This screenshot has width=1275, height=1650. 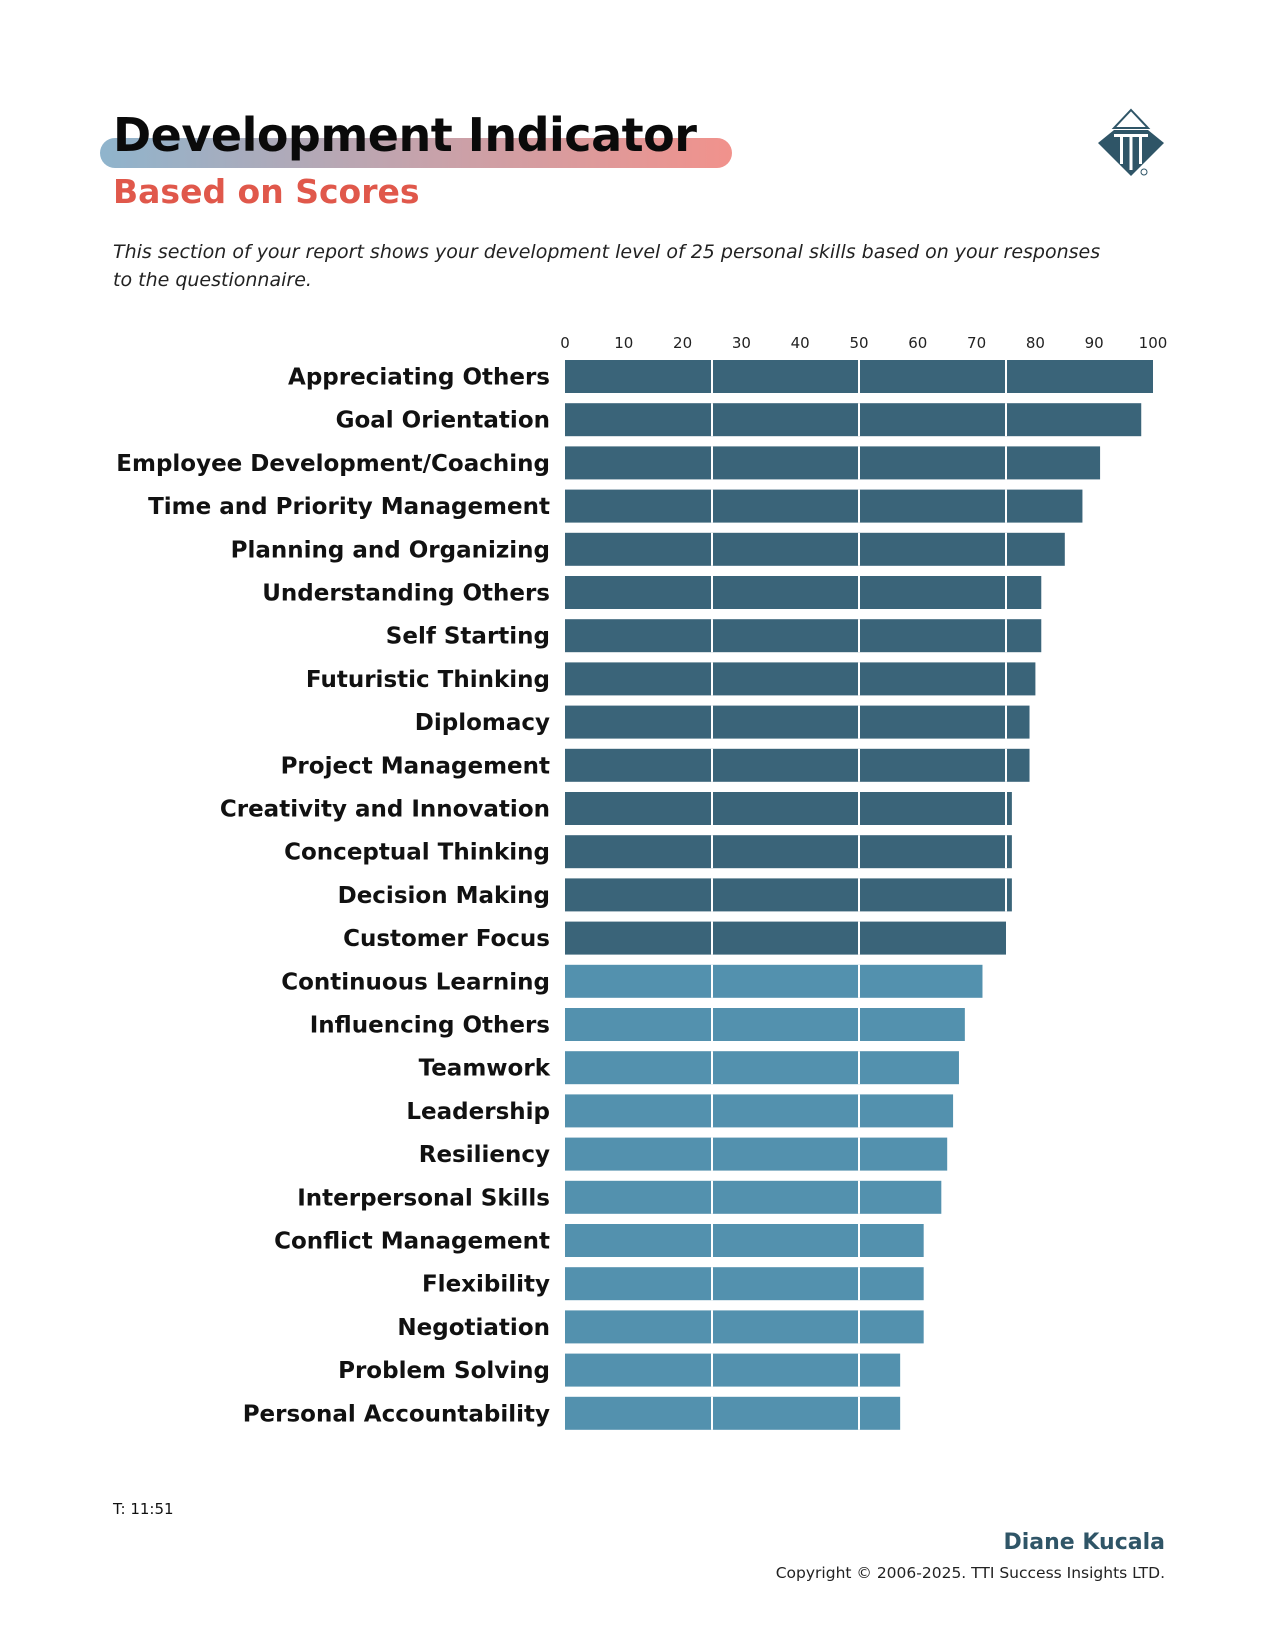 I want to click on category-label: Project Management, so click(x=415, y=766).